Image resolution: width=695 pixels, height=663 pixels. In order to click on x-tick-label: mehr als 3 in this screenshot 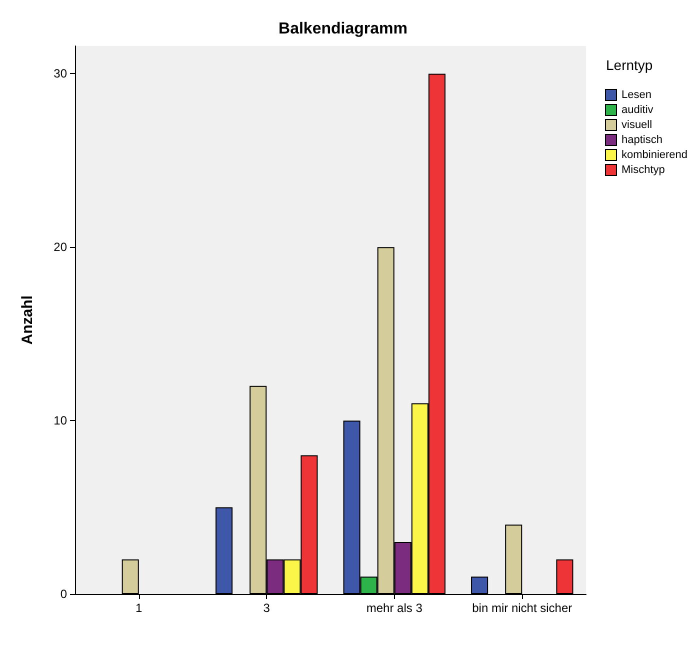, I will do `click(394, 608)`.